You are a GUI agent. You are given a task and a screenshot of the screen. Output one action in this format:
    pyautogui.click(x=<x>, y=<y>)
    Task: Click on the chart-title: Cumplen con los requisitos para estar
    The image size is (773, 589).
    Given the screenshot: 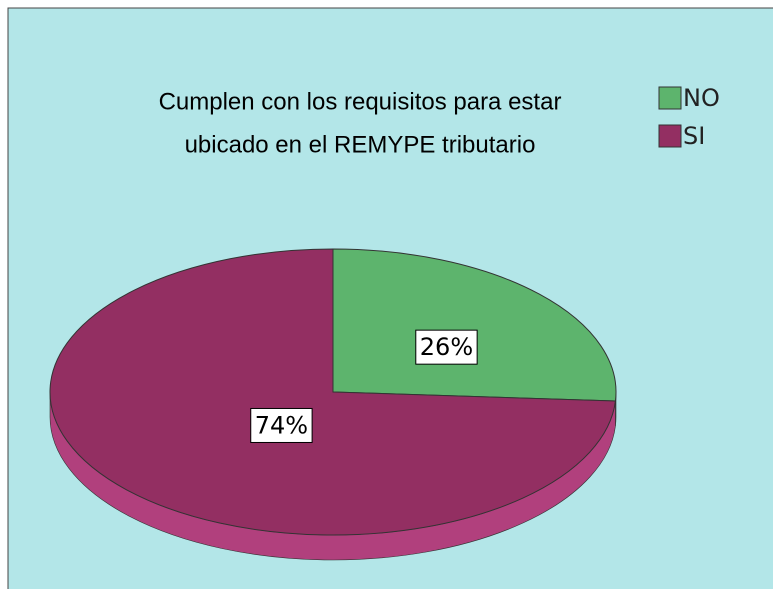 What is the action you would take?
    pyautogui.click(x=360, y=101)
    